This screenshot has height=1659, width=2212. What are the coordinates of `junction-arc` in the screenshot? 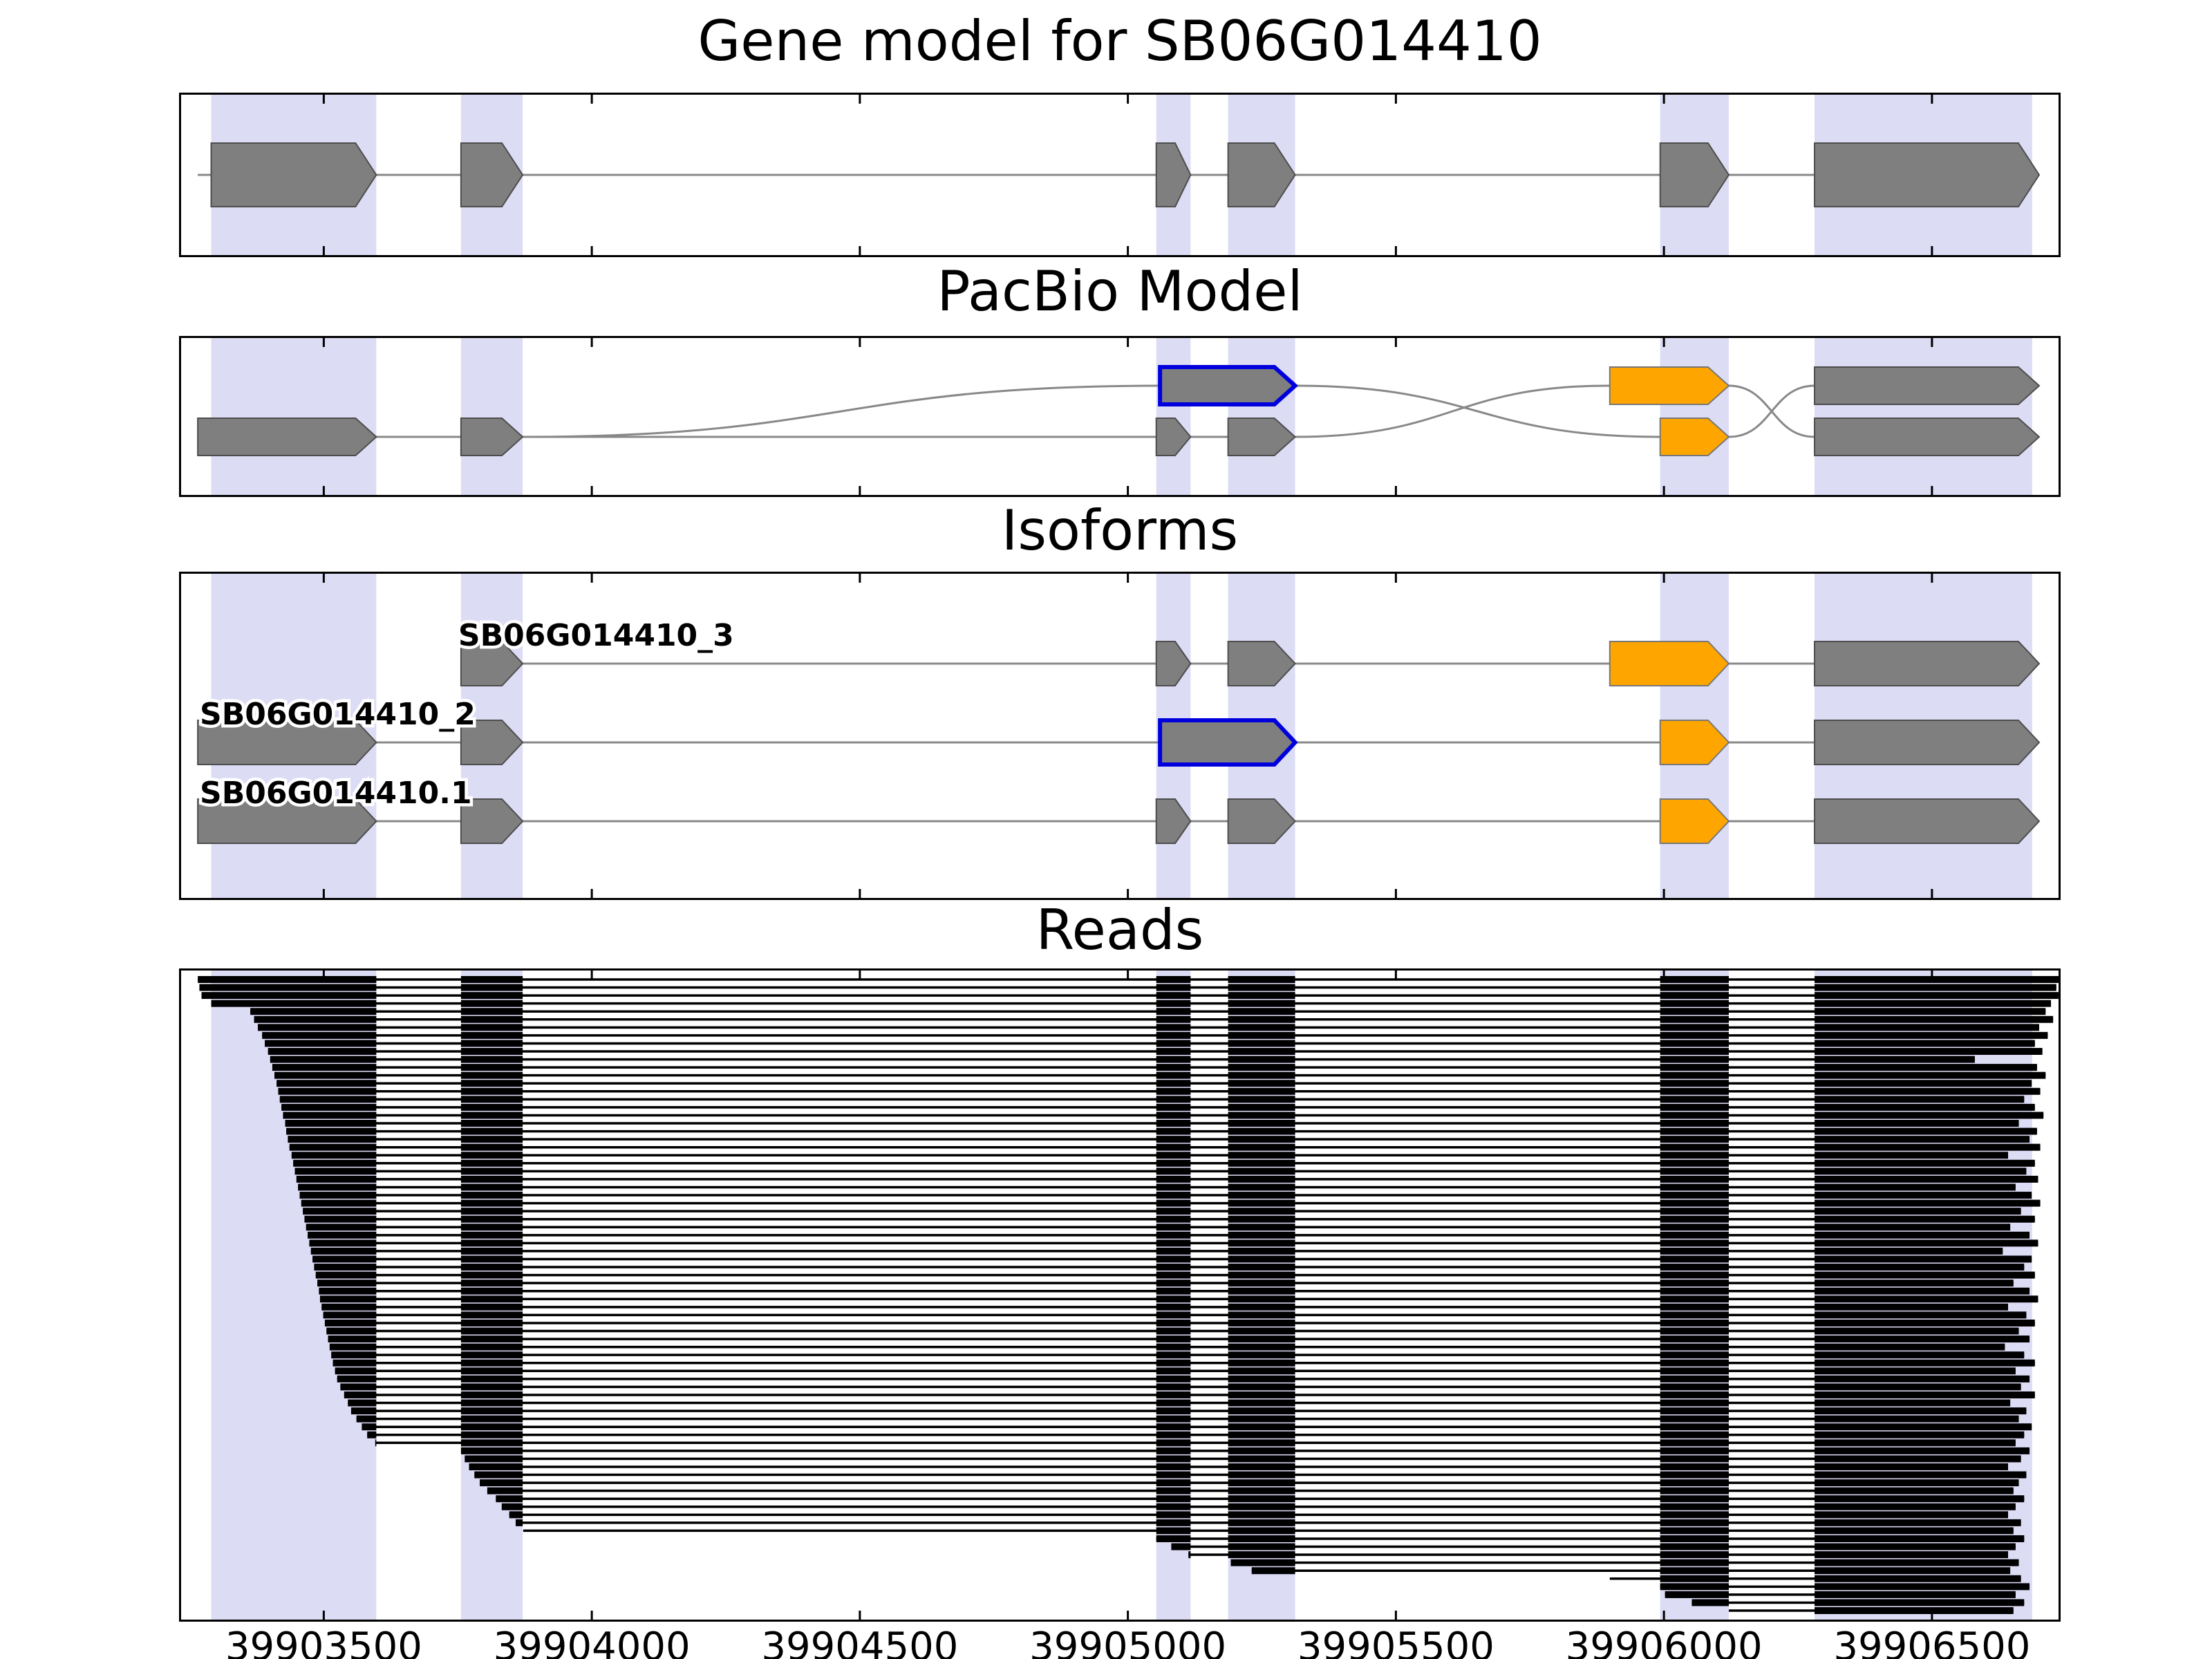 It's located at (842, 411).